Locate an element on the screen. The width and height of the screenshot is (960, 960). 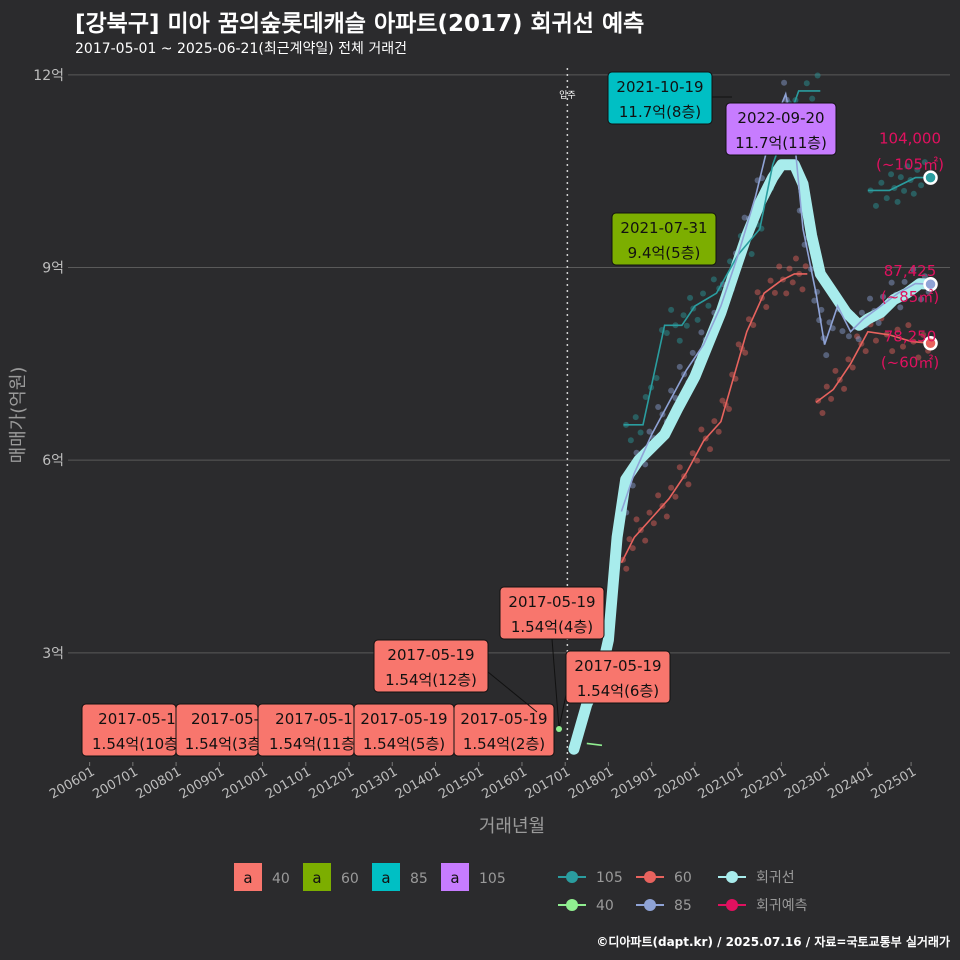
prediction-value: 104,000 is located at coordinates (910, 139).